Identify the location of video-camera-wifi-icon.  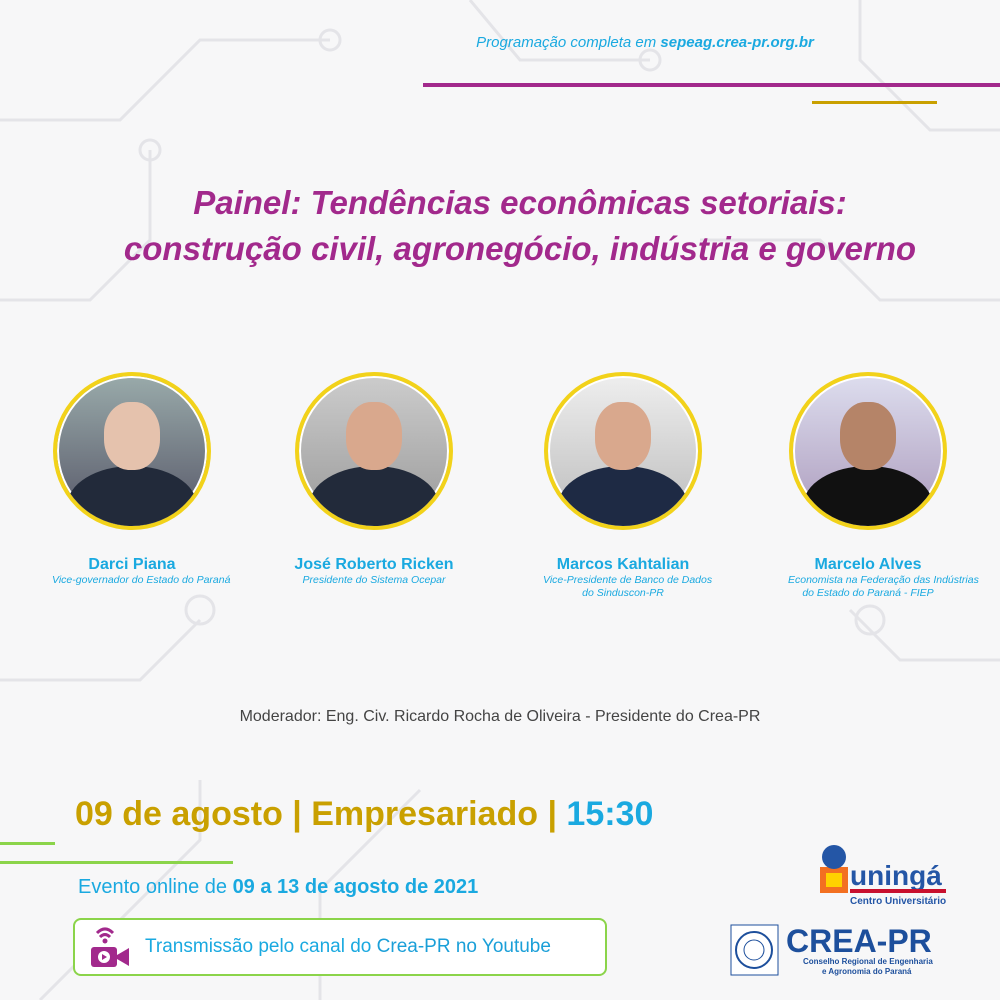
(110, 947).